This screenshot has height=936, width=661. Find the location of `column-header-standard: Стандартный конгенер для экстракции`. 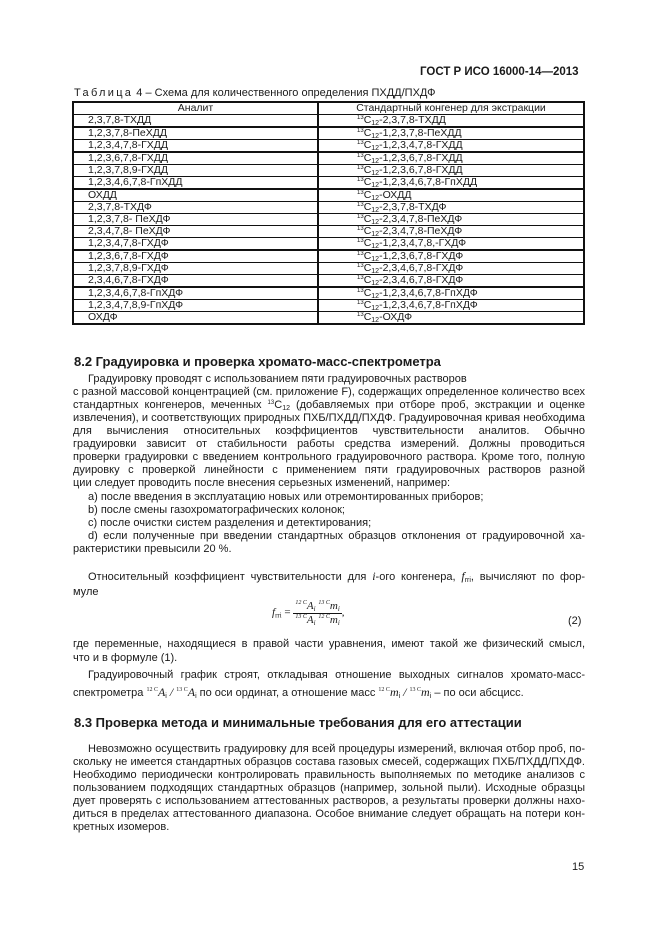

column-header-standard: Стандартный конгенер для экстракции is located at coordinates (451, 108).